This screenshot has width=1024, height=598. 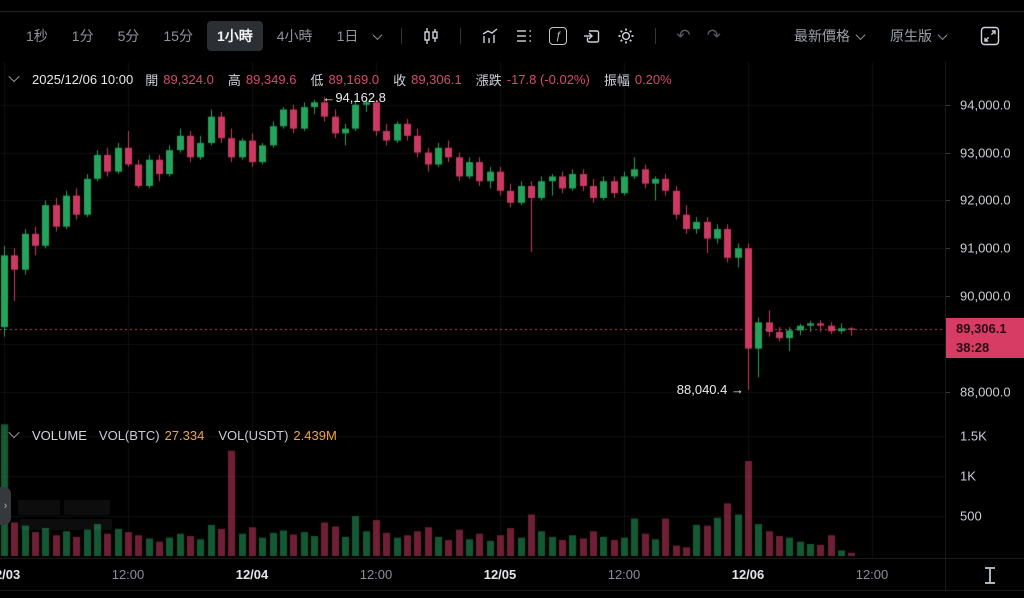 I want to click on time-axis-label: 12/06, so click(x=748, y=574).